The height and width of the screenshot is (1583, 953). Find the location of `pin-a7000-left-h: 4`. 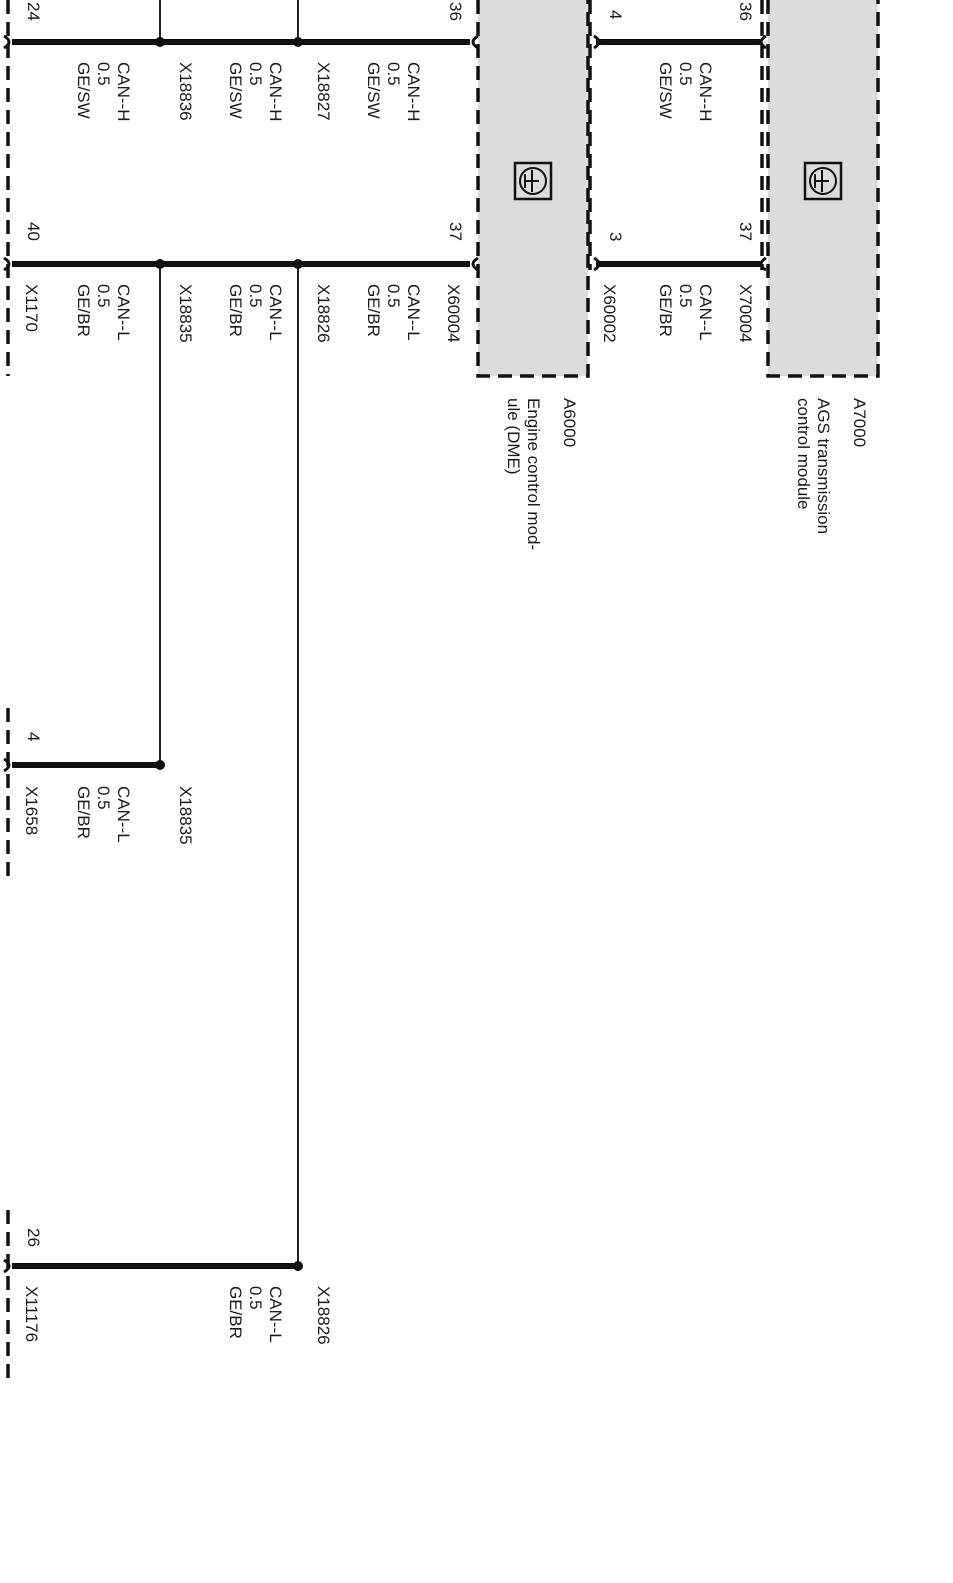

pin-a7000-left-h: 4 is located at coordinates (615, 14).